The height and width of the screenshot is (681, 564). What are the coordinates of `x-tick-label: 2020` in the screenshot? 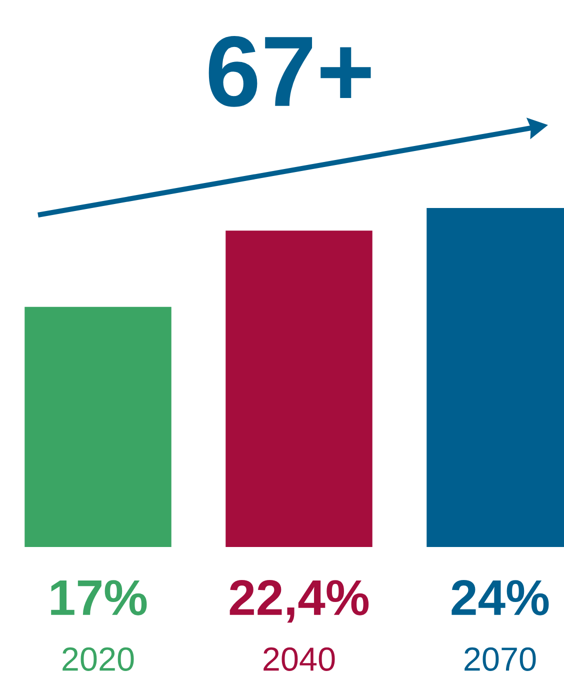 It's located at (98, 659).